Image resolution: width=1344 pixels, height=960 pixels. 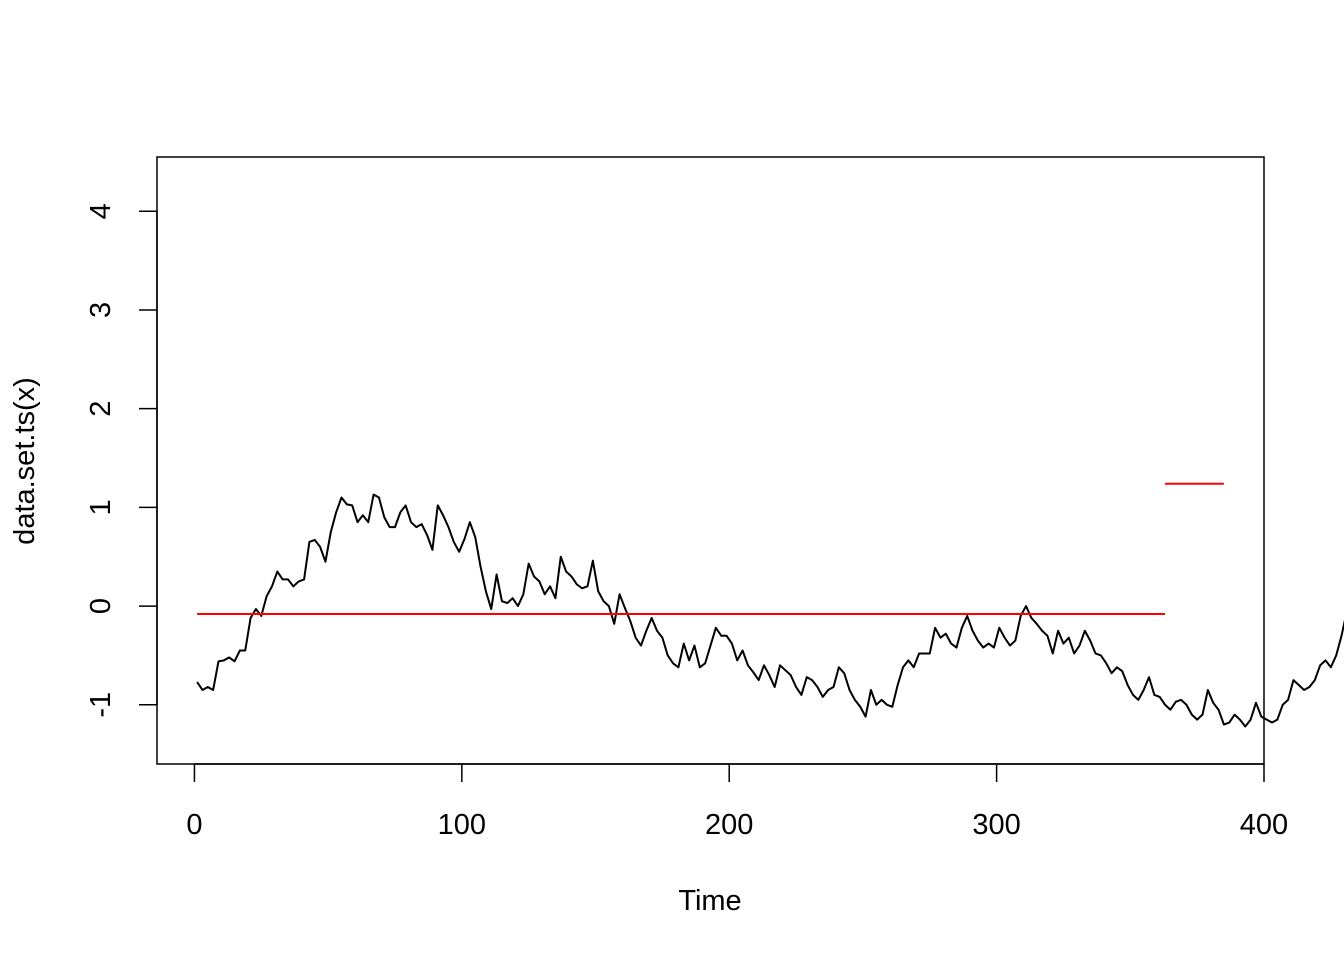 What do you see at coordinates (709, 901) in the screenshot?
I see `x-axis-label: Time` at bounding box center [709, 901].